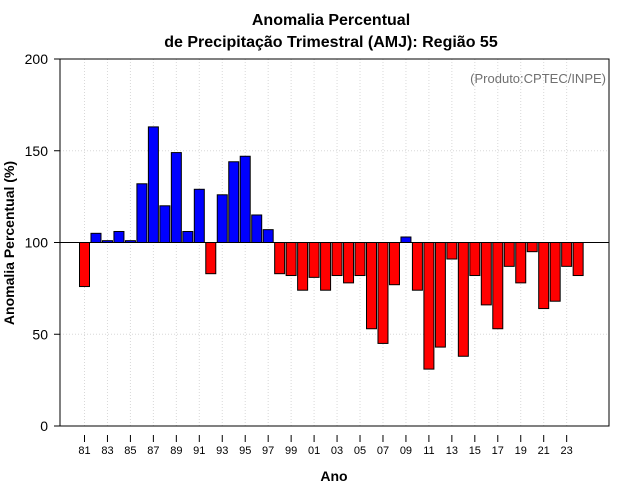 The width and height of the screenshot is (640, 500). What do you see at coordinates (199, 451) in the screenshot?
I see `x-tick-label: 91` at bounding box center [199, 451].